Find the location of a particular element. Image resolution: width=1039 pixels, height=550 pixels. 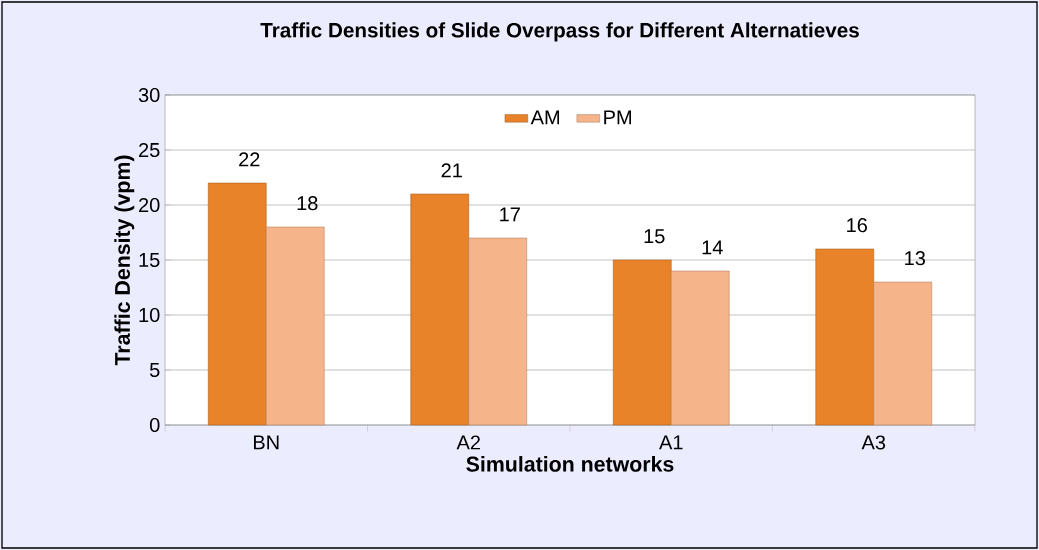

data-label: 17 is located at coordinates (510, 214).